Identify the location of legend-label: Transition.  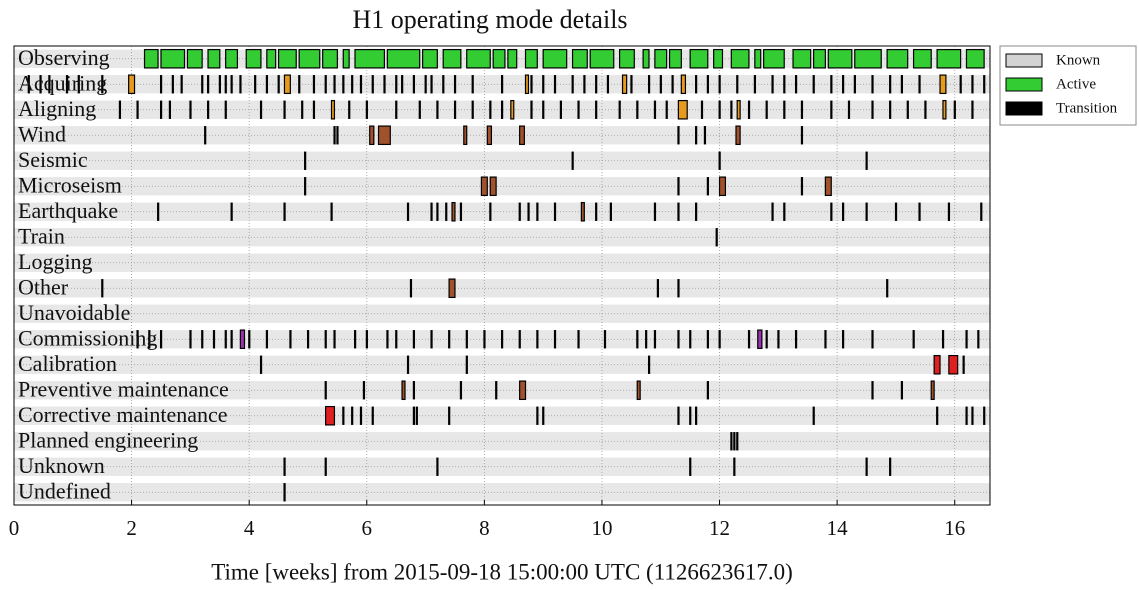
(1087, 108).